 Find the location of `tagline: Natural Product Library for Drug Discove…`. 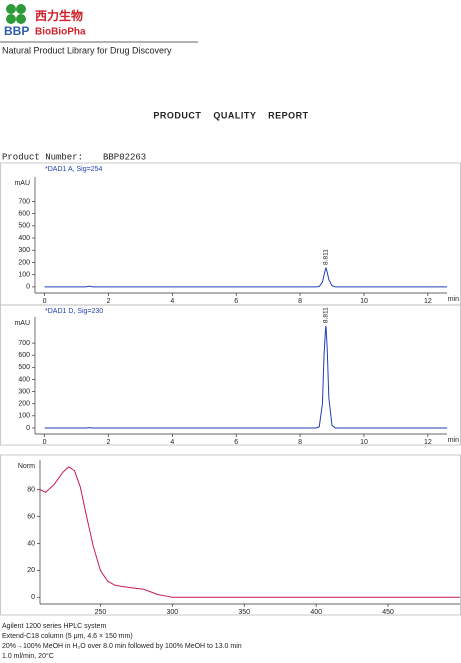

tagline: Natural Product Library for Drug Discove… is located at coordinates (87, 50).